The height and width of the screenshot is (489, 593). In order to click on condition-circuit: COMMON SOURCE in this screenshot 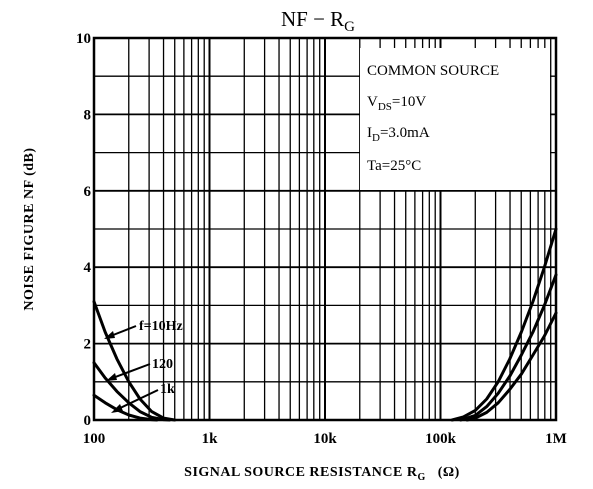, I will do `click(433, 71)`.